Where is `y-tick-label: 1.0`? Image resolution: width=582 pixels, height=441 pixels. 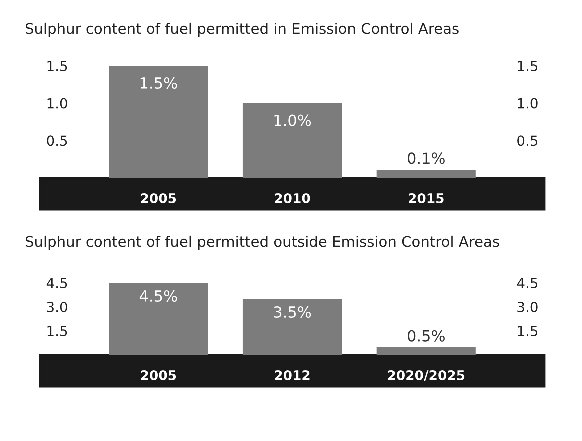 y-tick-label: 1.0 is located at coordinates (58, 103).